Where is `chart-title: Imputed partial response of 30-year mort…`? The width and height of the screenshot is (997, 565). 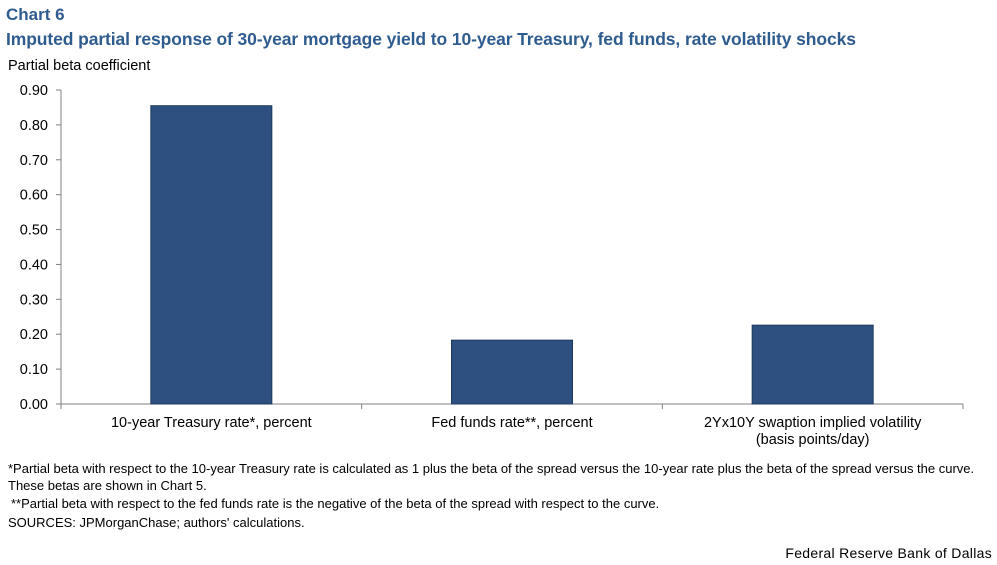 chart-title: Imputed partial response of 30-year mort… is located at coordinates (431, 39).